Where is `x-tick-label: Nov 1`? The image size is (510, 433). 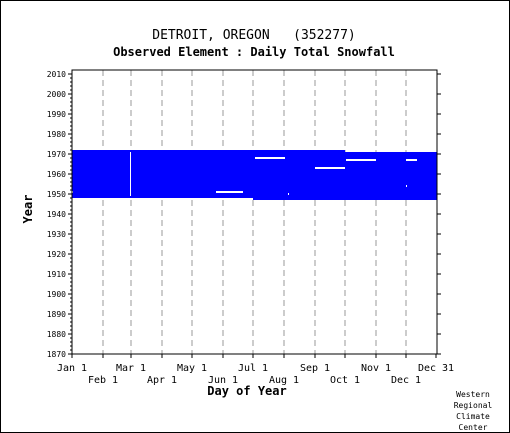
x-tick-label: Nov 1 is located at coordinates (376, 368).